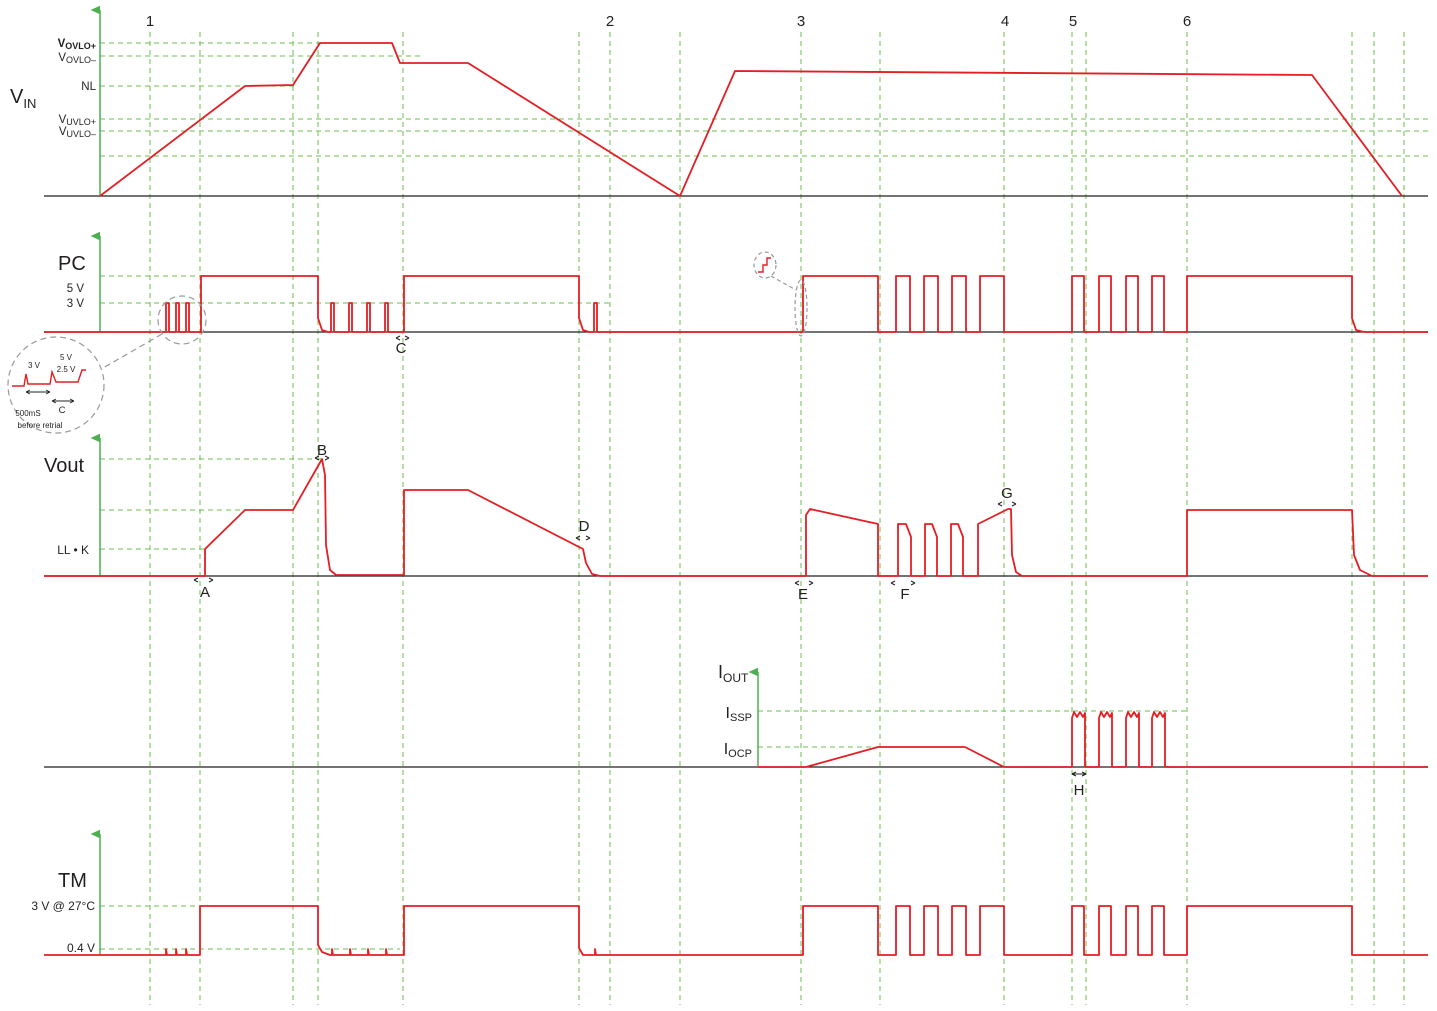 The width and height of the screenshot is (1437, 1011). Describe the element at coordinates (250, 927) in the screenshot. I see `tm-level-lines` at that location.